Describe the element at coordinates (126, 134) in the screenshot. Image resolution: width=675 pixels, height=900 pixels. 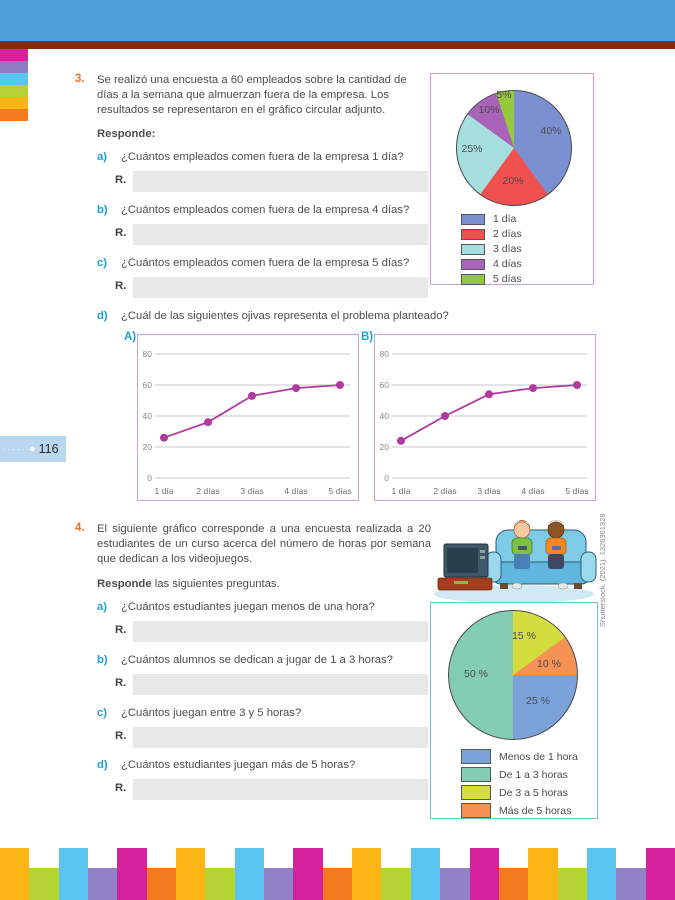
I see `exercise3-responde-label: Responde:` at that location.